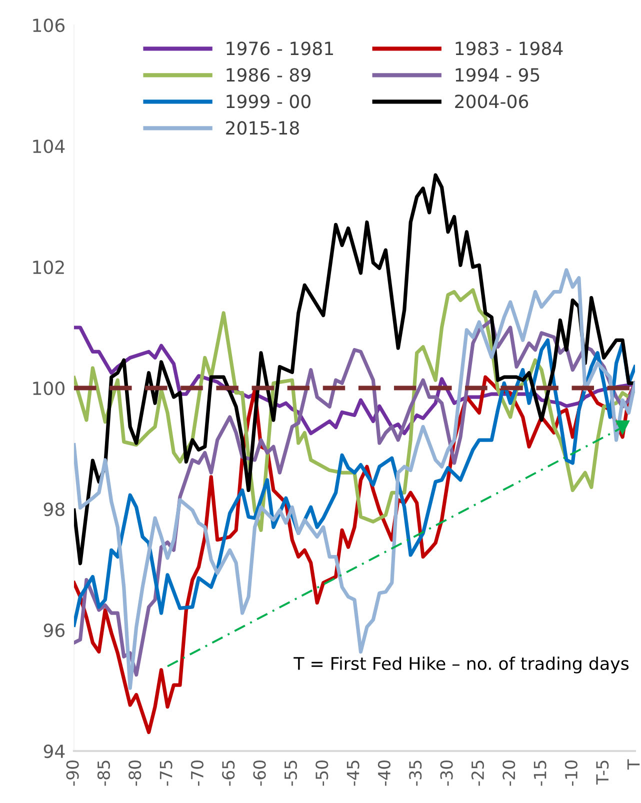 The height and width of the screenshot is (803, 641). Describe the element at coordinates (291, 773) in the screenshot. I see `x-tick-label: -55` at that location.